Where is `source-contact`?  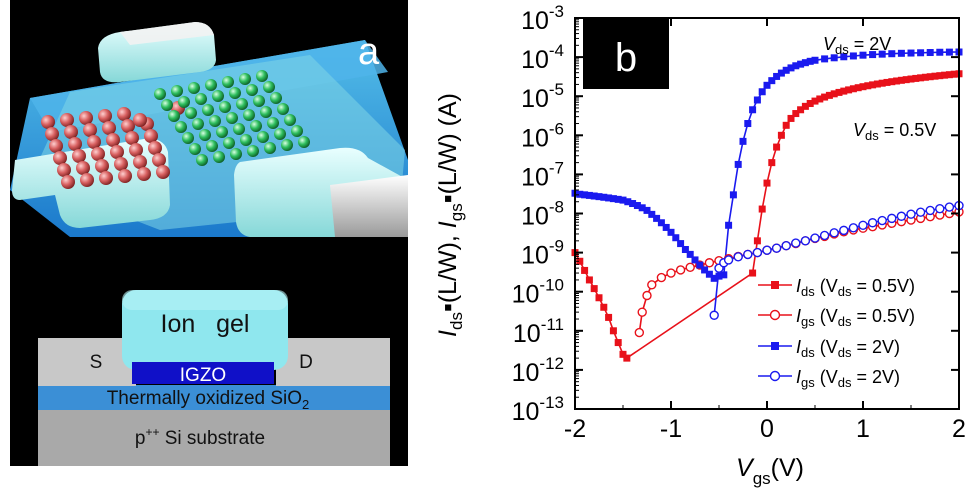
source-contact is located at coordinates (87, 362).